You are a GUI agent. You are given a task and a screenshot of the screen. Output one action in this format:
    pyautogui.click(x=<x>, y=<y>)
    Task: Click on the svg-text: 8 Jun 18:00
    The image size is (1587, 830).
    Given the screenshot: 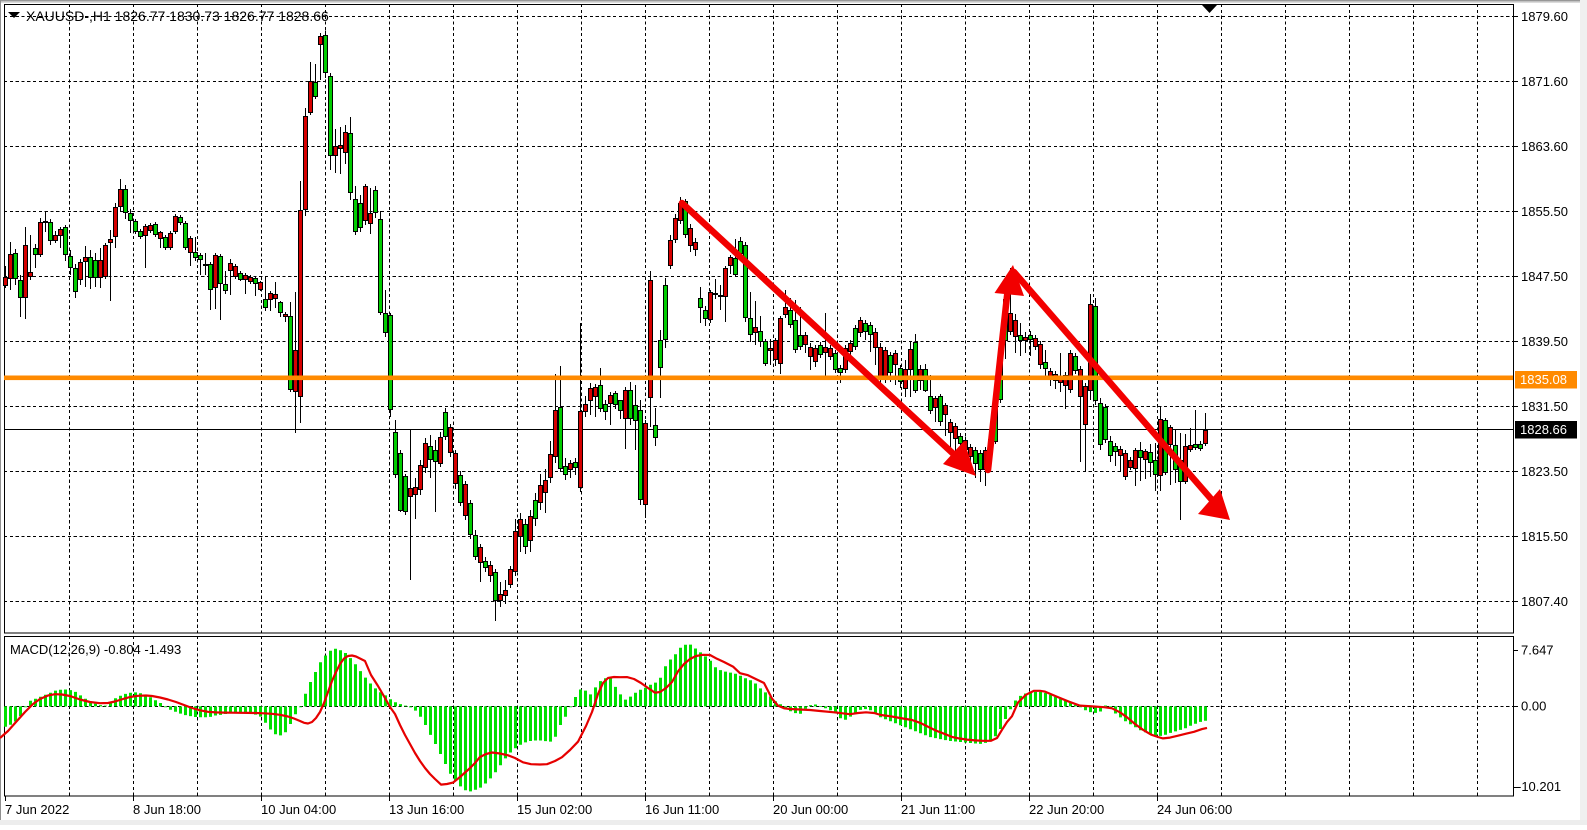 What is the action you would take?
    pyautogui.click(x=167, y=809)
    